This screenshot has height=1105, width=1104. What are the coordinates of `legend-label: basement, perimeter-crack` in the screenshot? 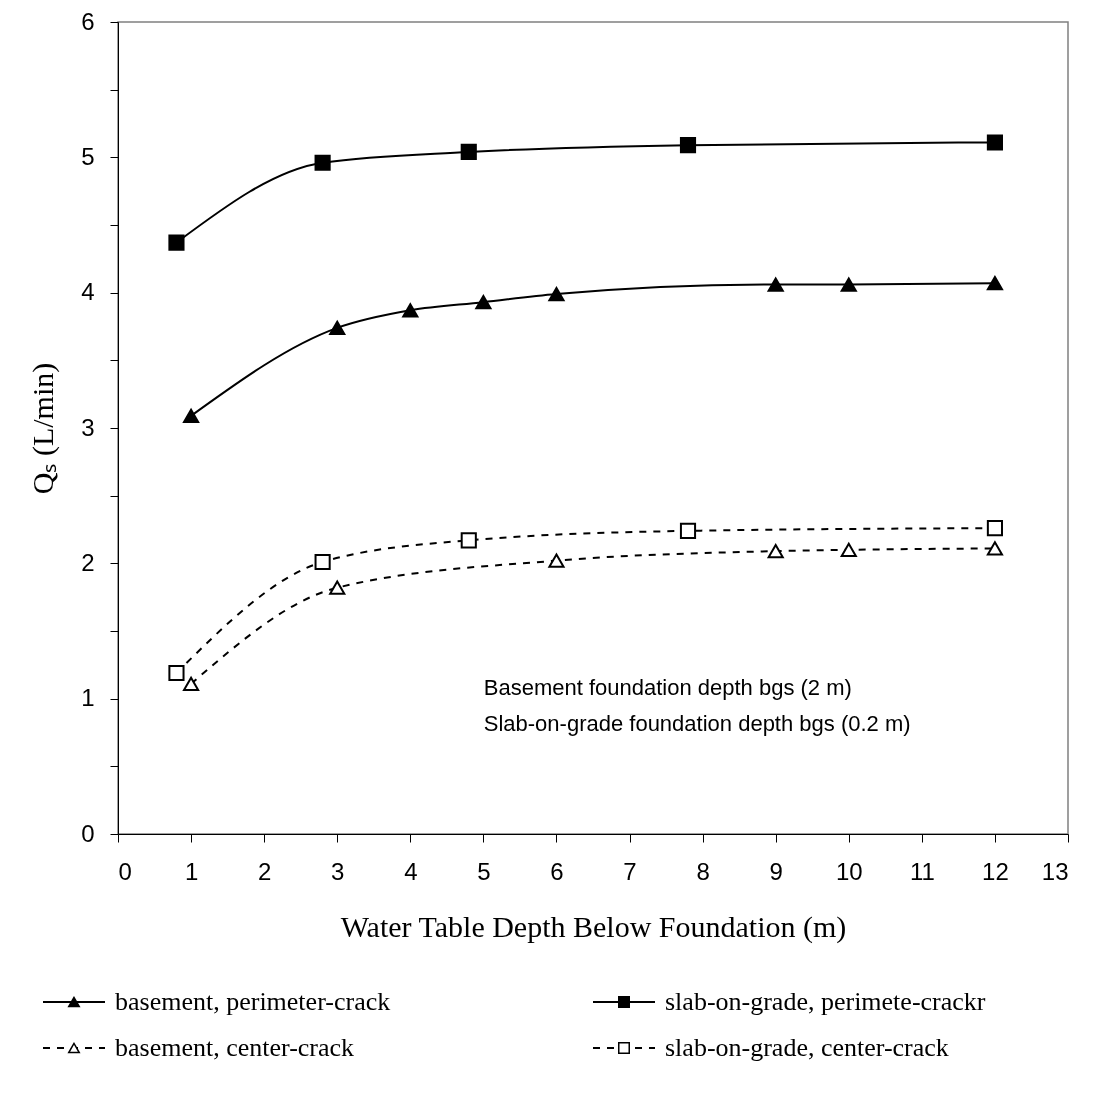 It's located at (253, 1001).